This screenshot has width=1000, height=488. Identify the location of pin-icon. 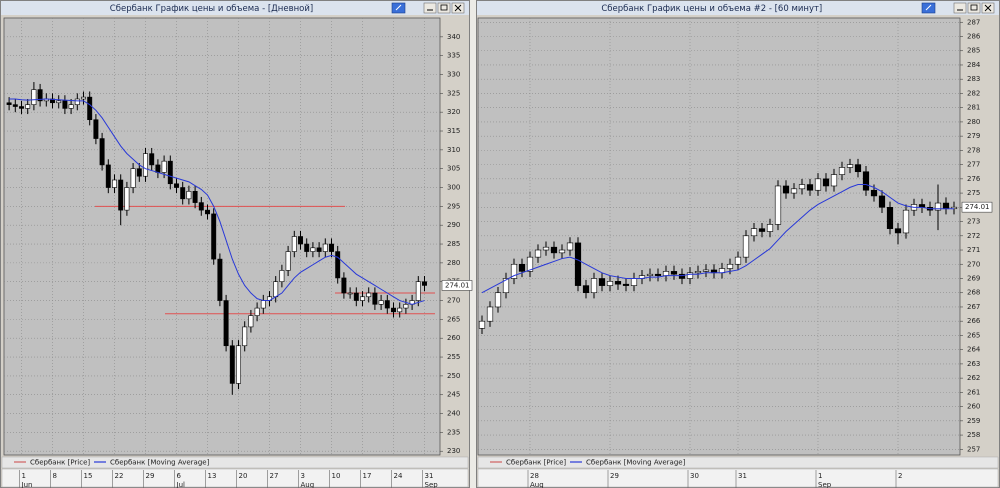
(398, 7).